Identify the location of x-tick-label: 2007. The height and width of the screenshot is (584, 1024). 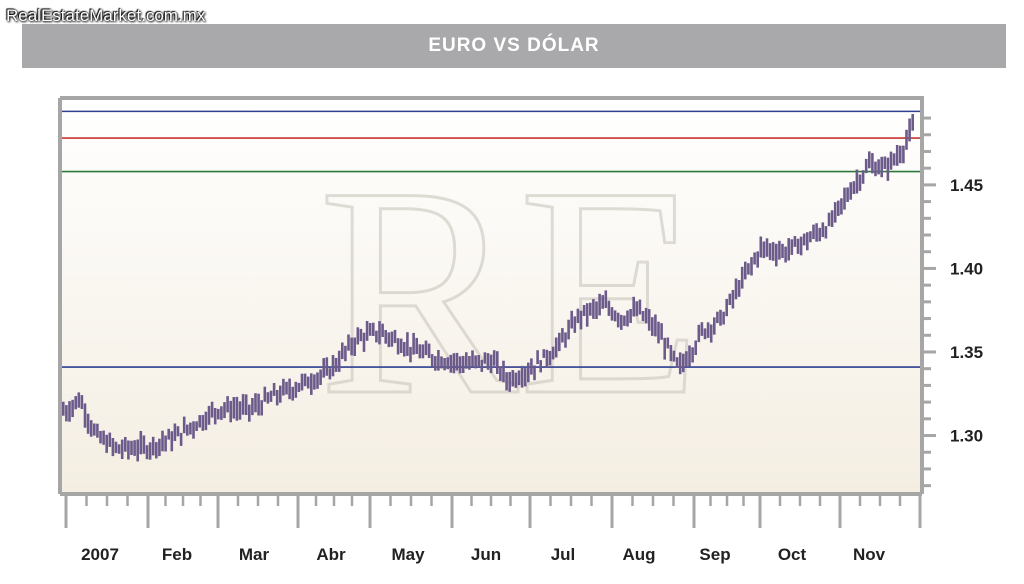
(100, 554).